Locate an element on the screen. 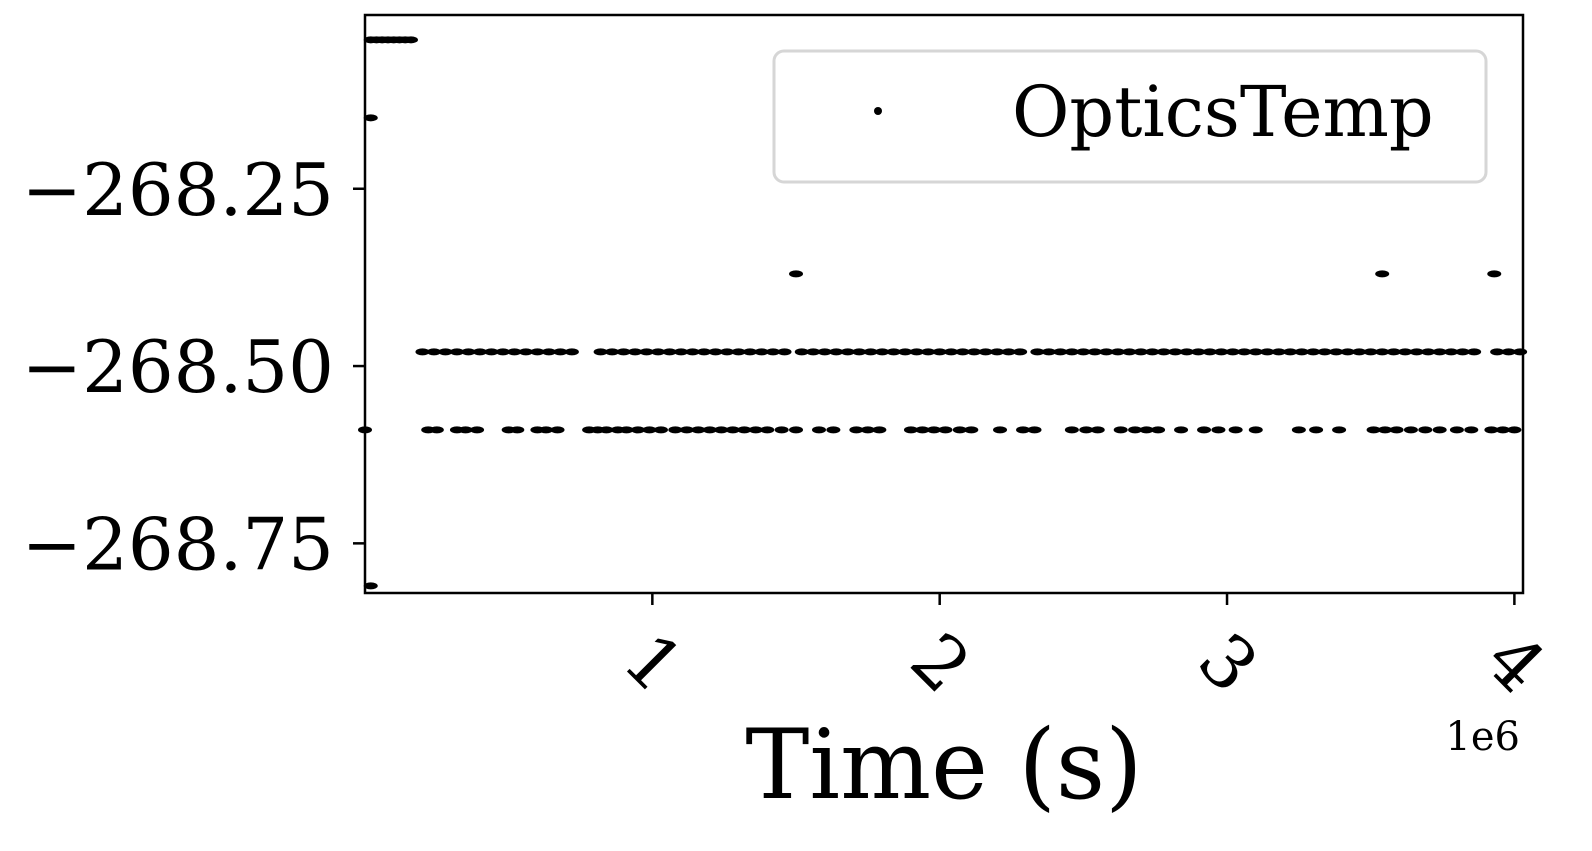 This screenshot has width=1592, height=851. y-axis: −268.25 −268.50 −268.75 is located at coordinates (193, 367).